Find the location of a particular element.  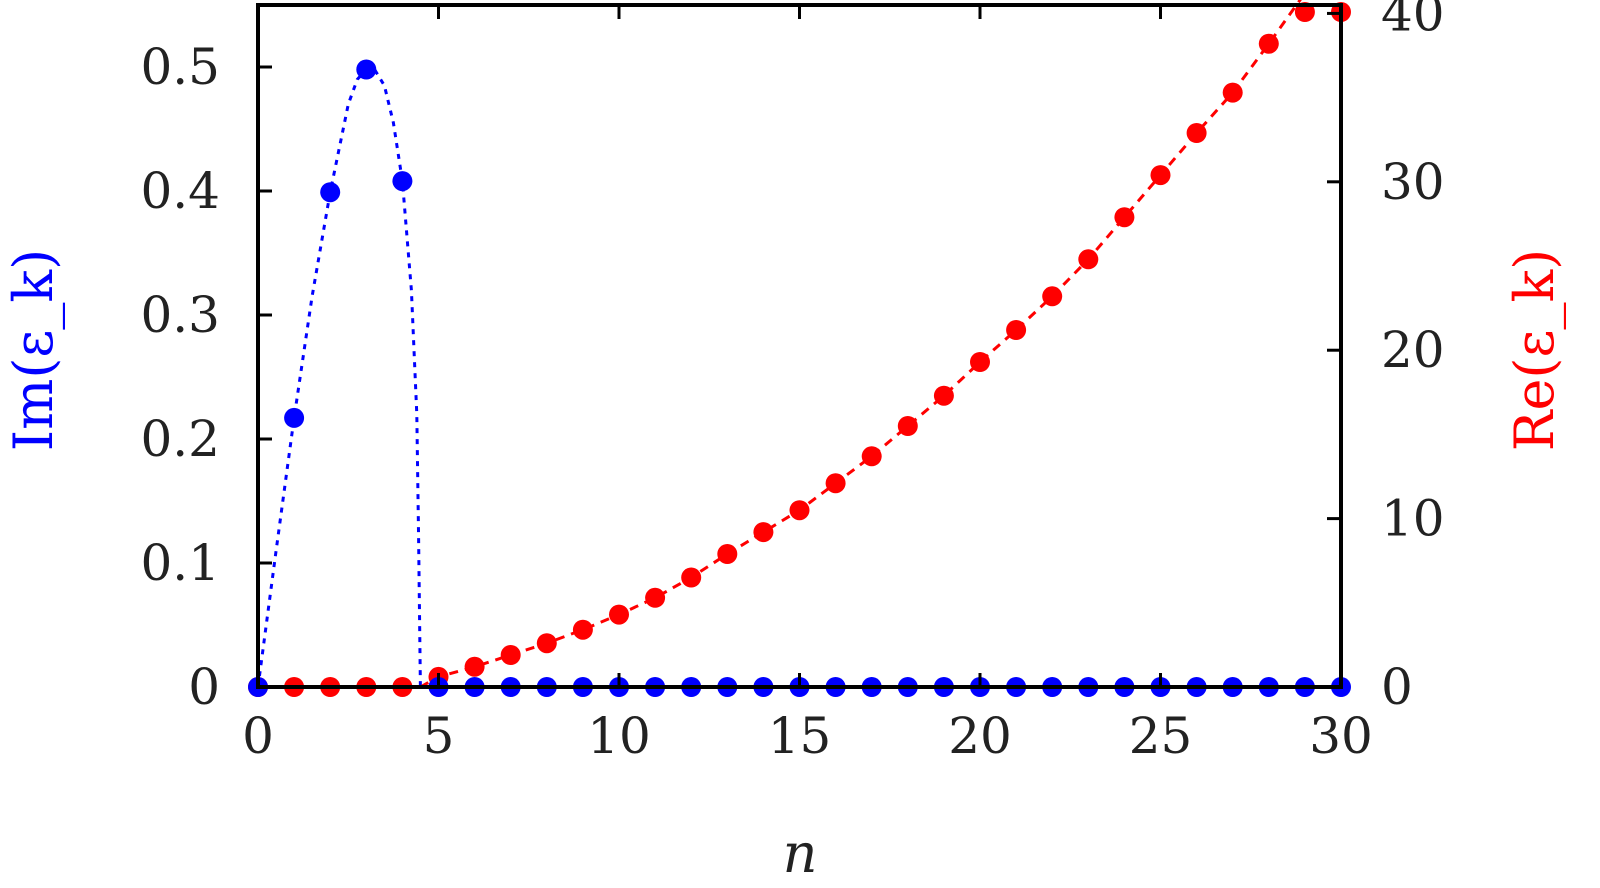

x-tick-label: 30 is located at coordinates (1341, 736).